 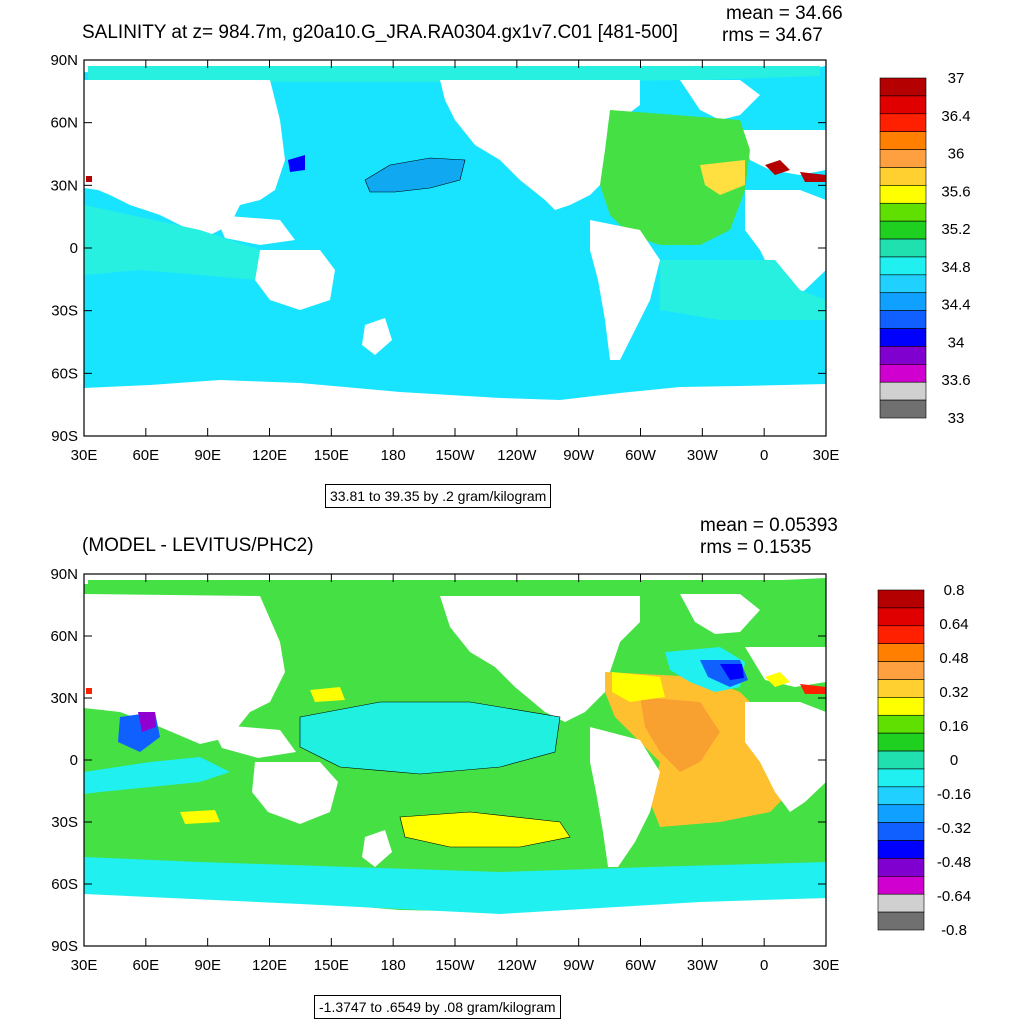 What do you see at coordinates (956, 78) in the screenshot?
I see `colorbar-label: 37` at bounding box center [956, 78].